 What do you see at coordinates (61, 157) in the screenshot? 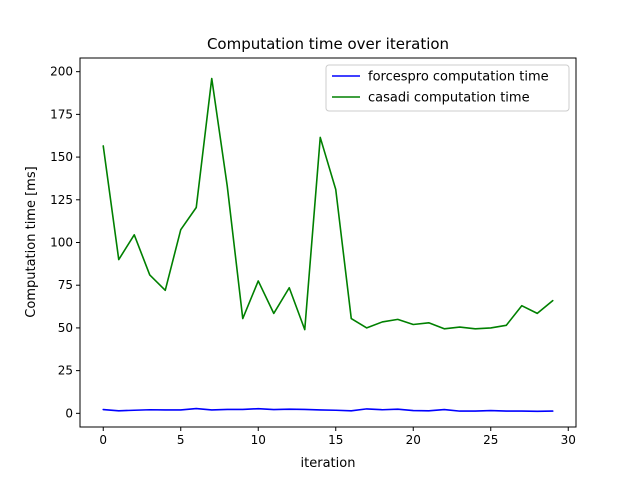
I see `y-tick-label: 150` at bounding box center [61, 157].